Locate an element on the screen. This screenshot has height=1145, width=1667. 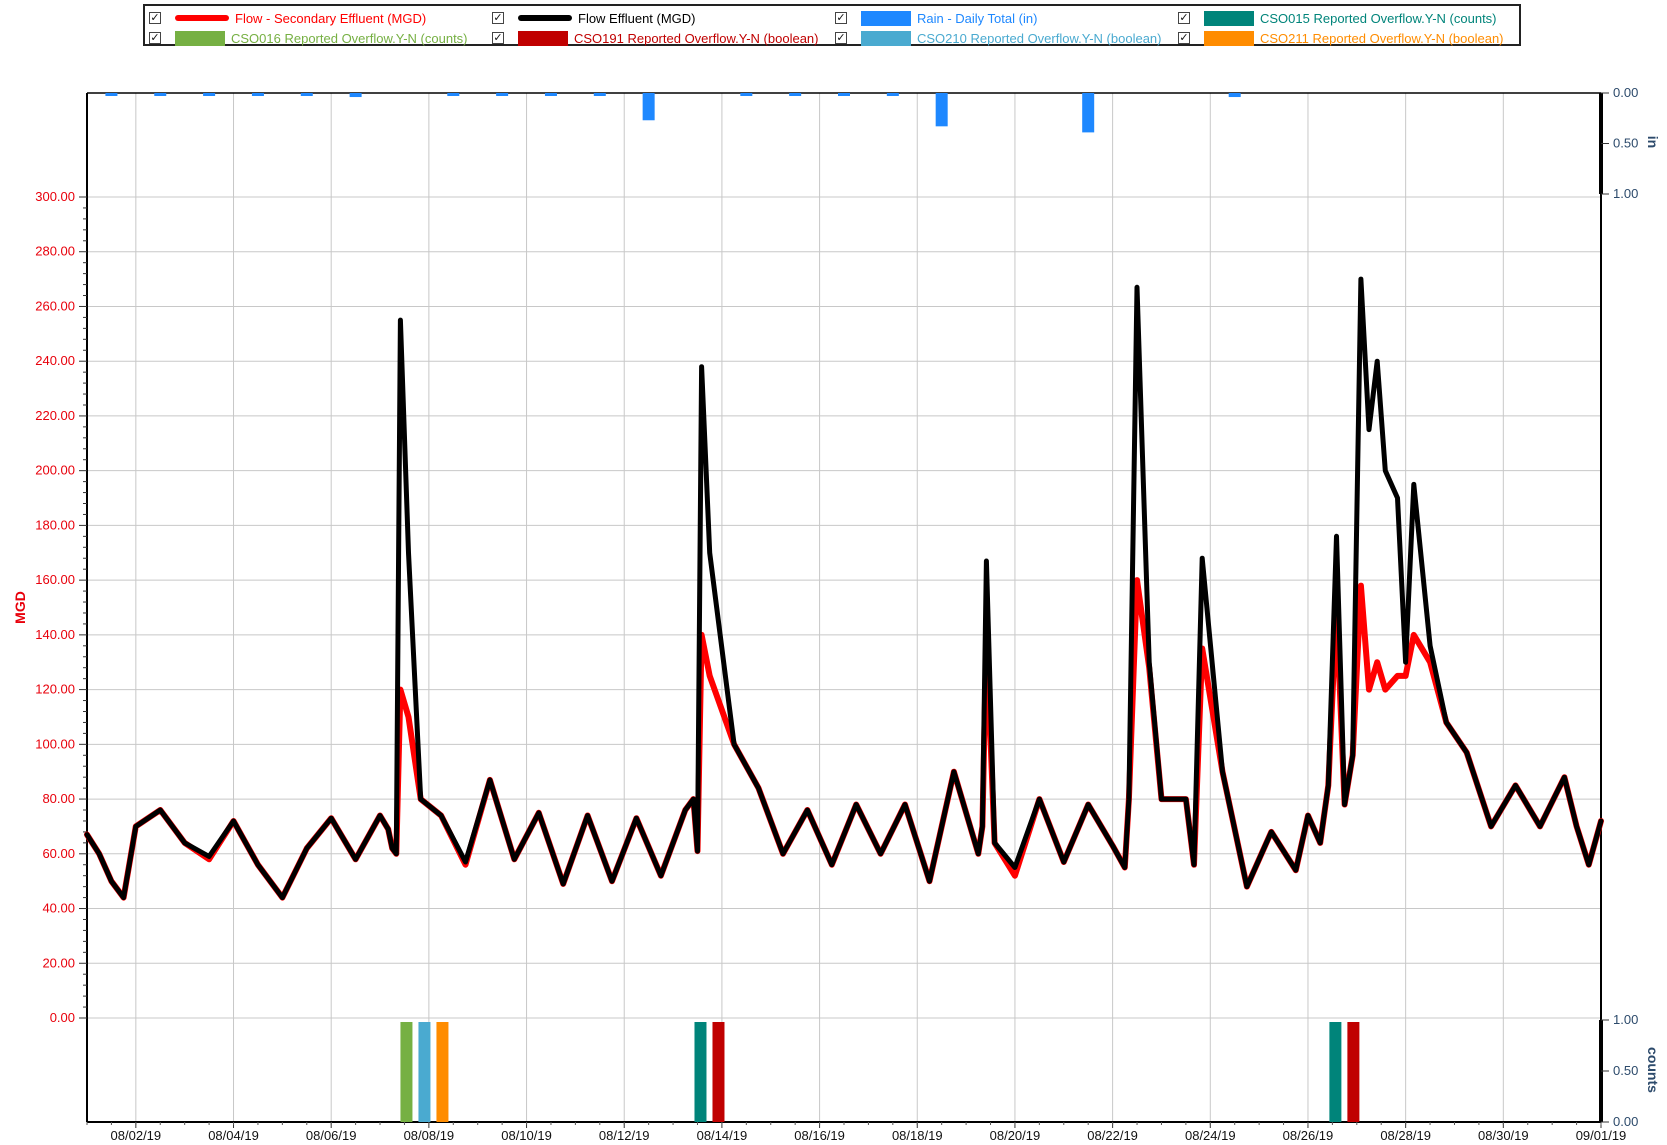
y-tick-label: 0.00 is located at coordinates (62, 1017).